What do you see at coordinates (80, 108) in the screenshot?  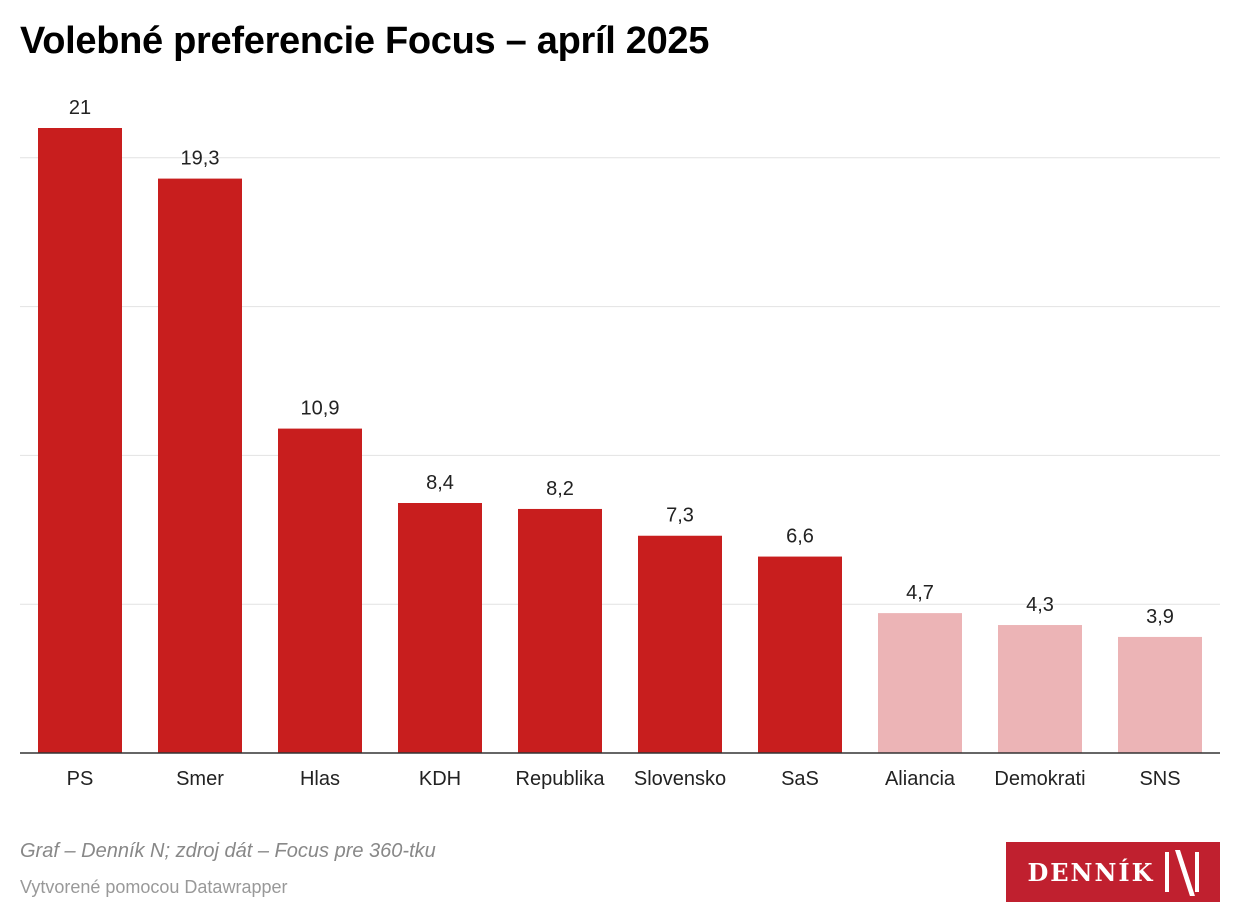 I see `data-label: 21` at bounding box center [80, 108].